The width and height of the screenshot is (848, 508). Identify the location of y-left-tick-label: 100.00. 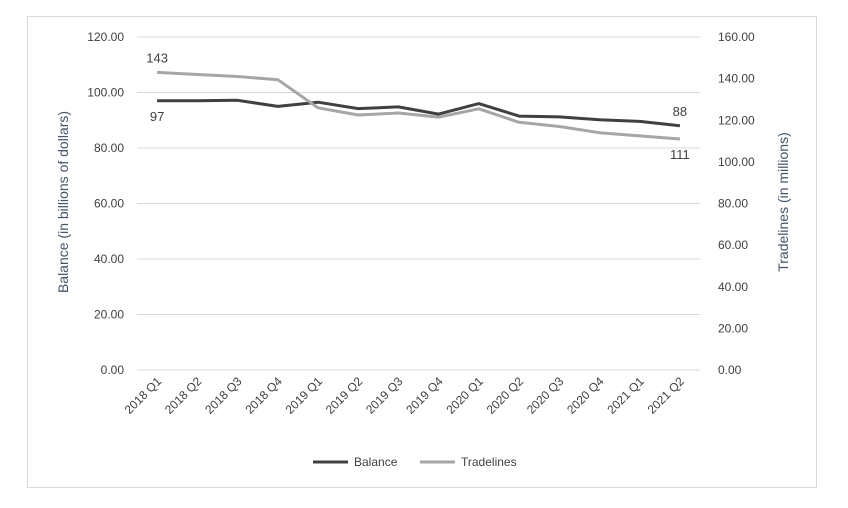
(105, 93).